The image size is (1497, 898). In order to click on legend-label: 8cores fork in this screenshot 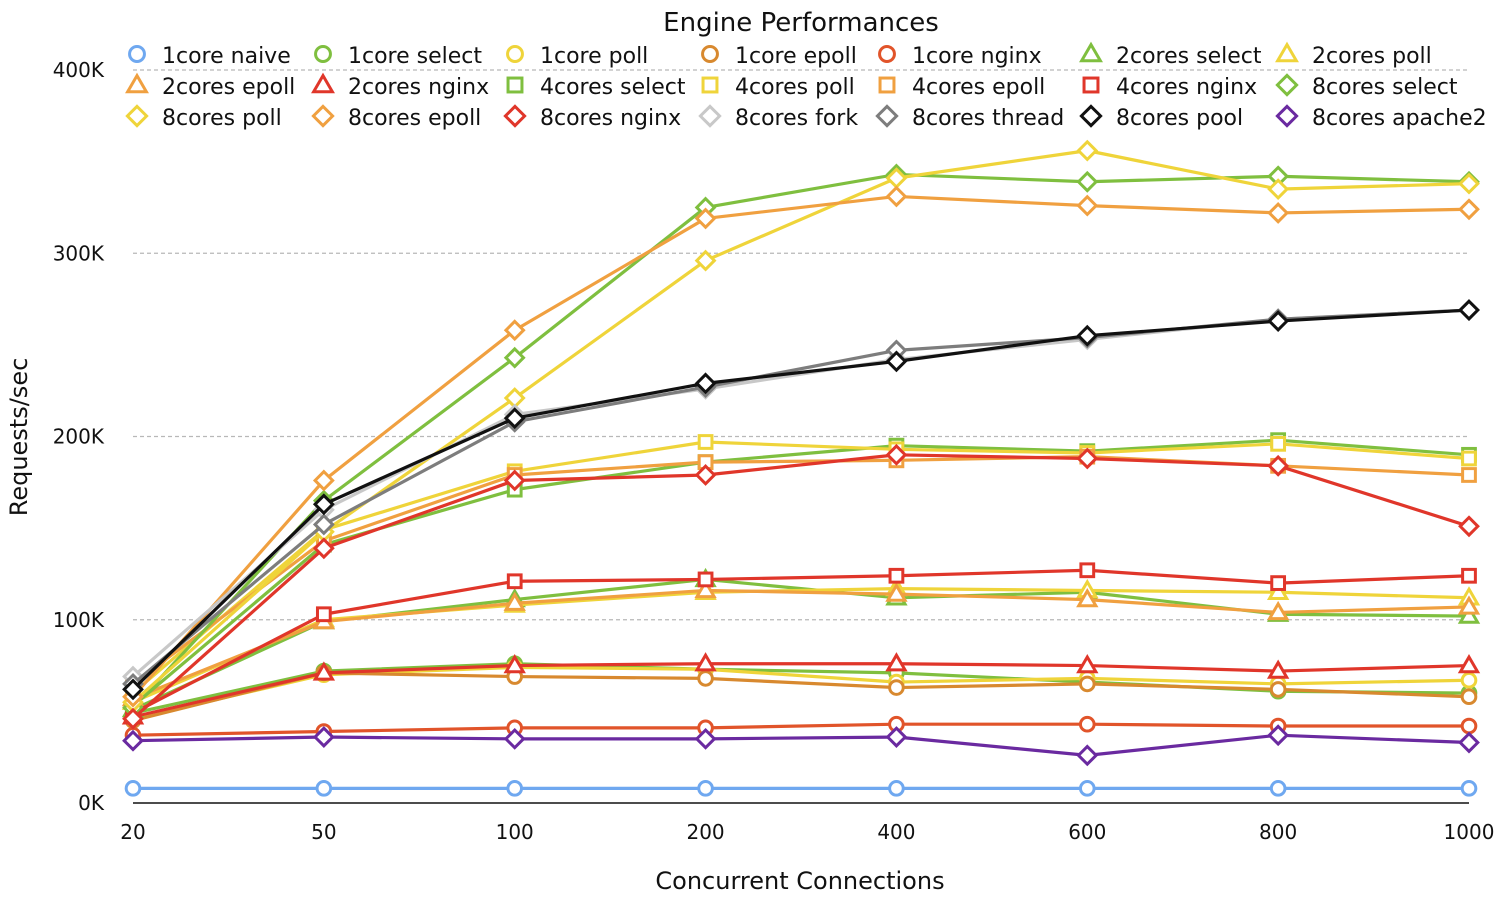, I will do `click(796, 118)`.